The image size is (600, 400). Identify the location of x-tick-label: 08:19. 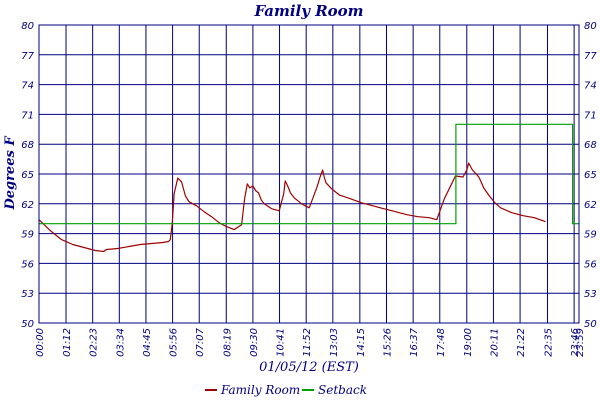
(227, 342).